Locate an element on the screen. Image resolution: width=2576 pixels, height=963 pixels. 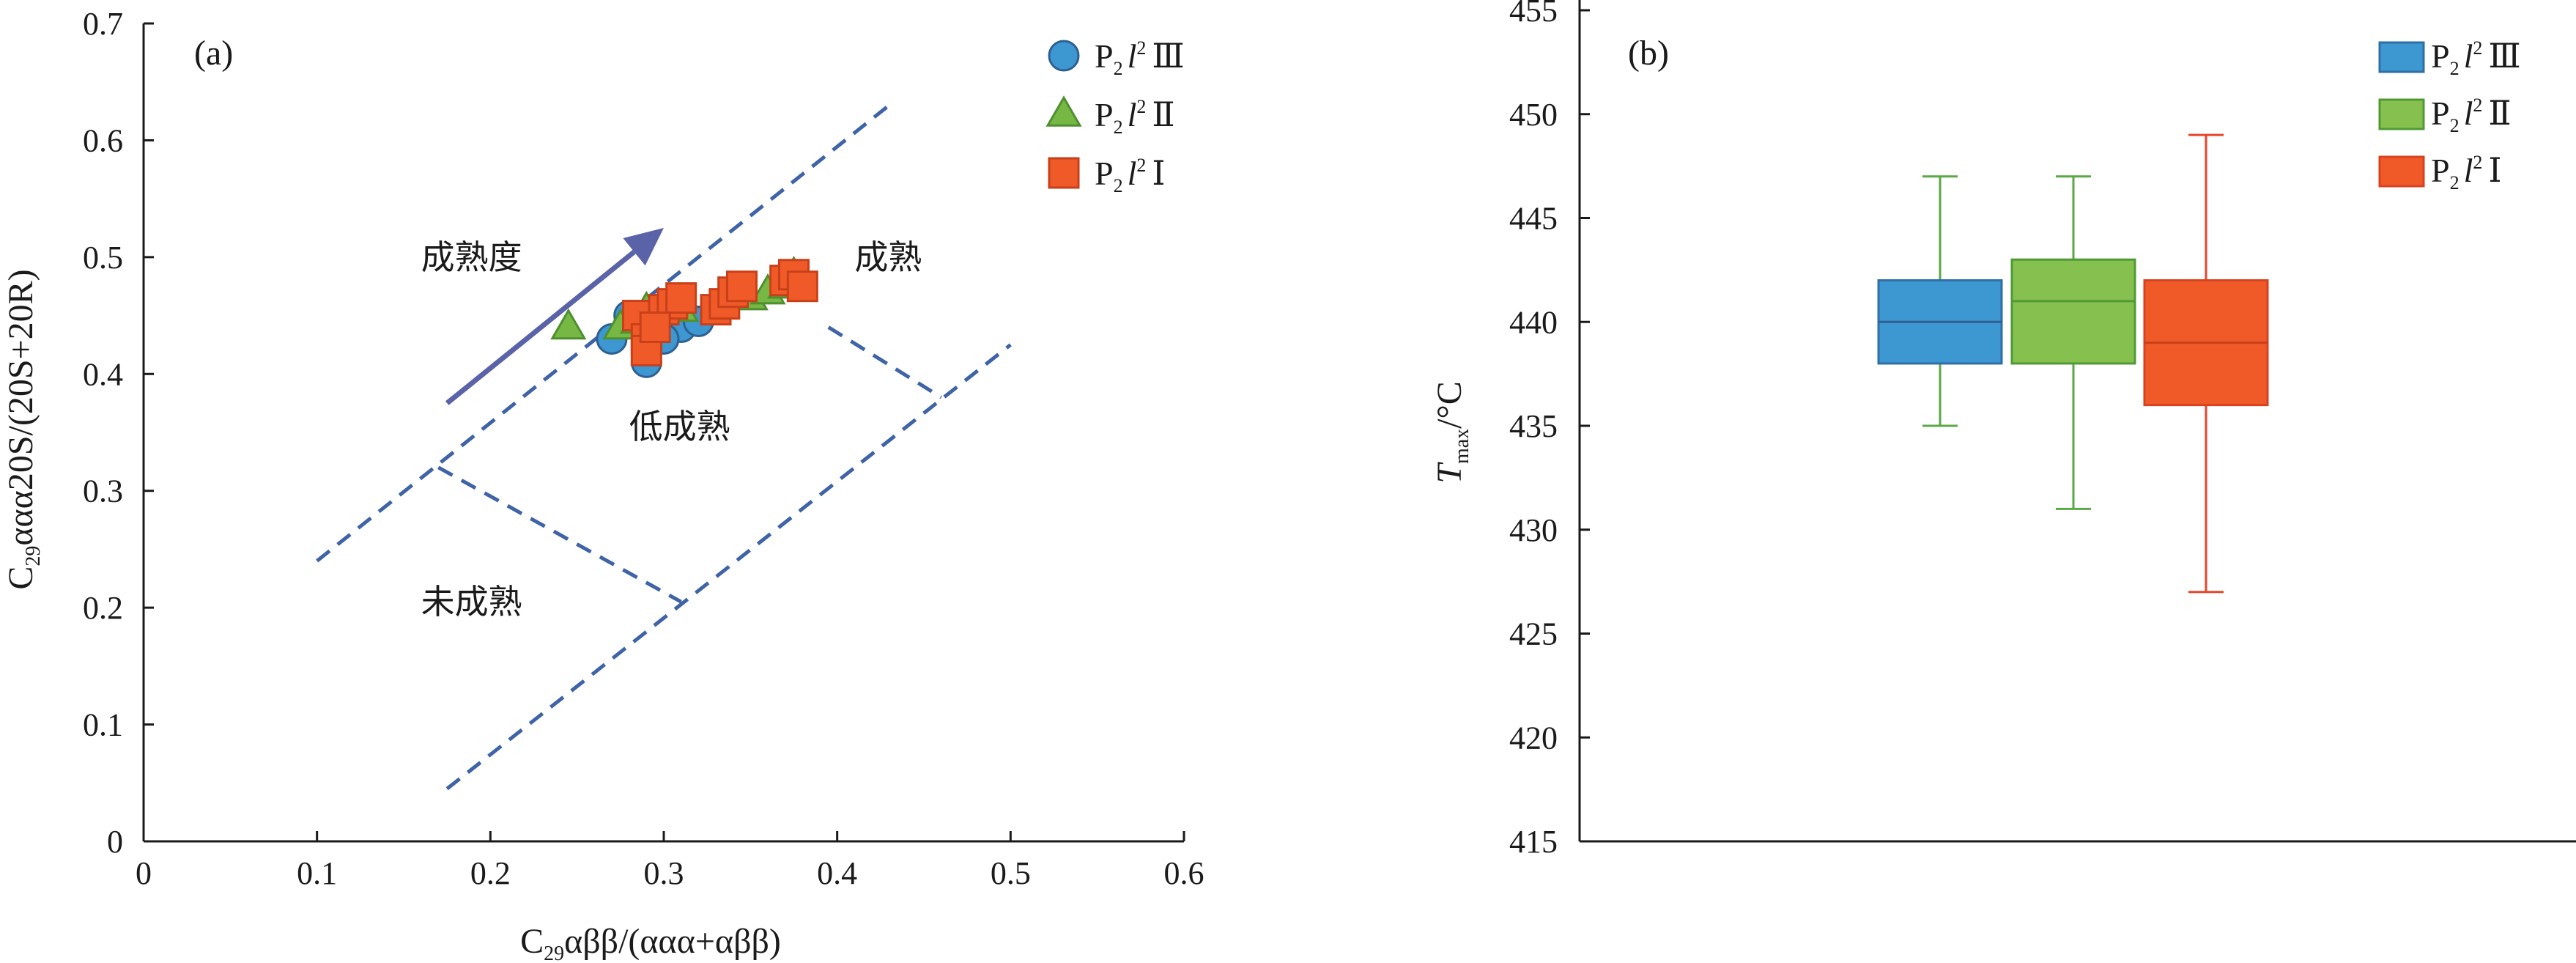
x-tick-label: 0.4 is located at coordinates (837, 873).